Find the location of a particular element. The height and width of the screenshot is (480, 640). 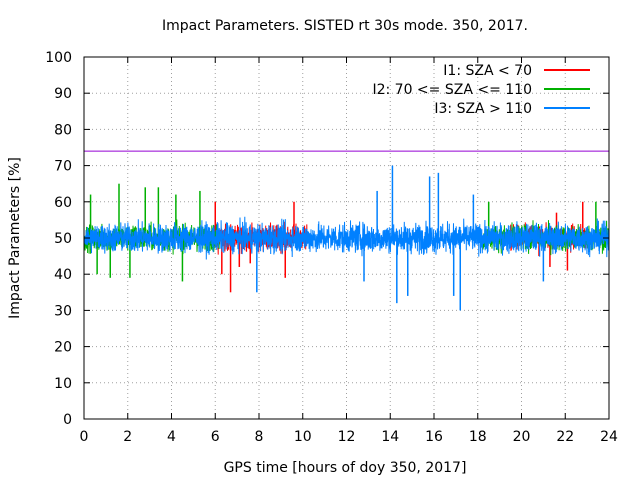

x-tick-label: 22 is located at coordinates (565, 437).